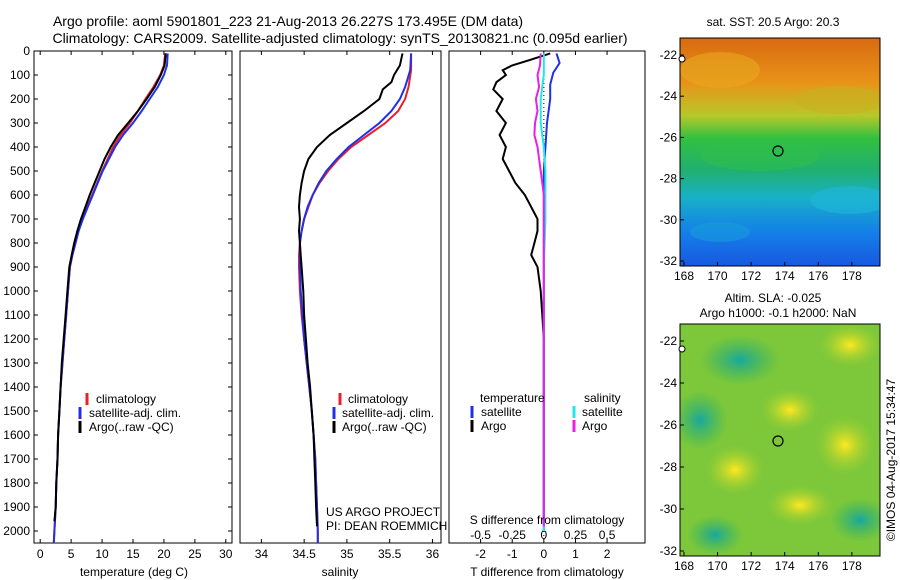 The image size is (900, 580). Describe the element at coordinates (20, 123) in the screenshot. I see `depth-tick-label: 300` at that location.